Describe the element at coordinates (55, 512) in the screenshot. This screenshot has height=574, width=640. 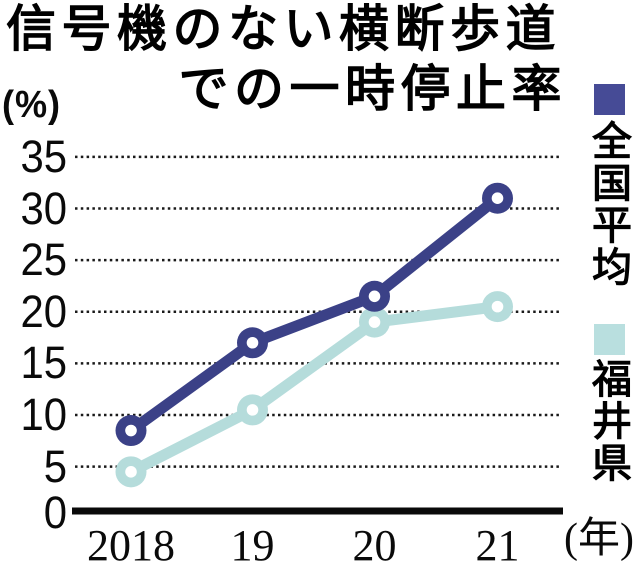
I see `y-tick-label-0: 0` at that location.